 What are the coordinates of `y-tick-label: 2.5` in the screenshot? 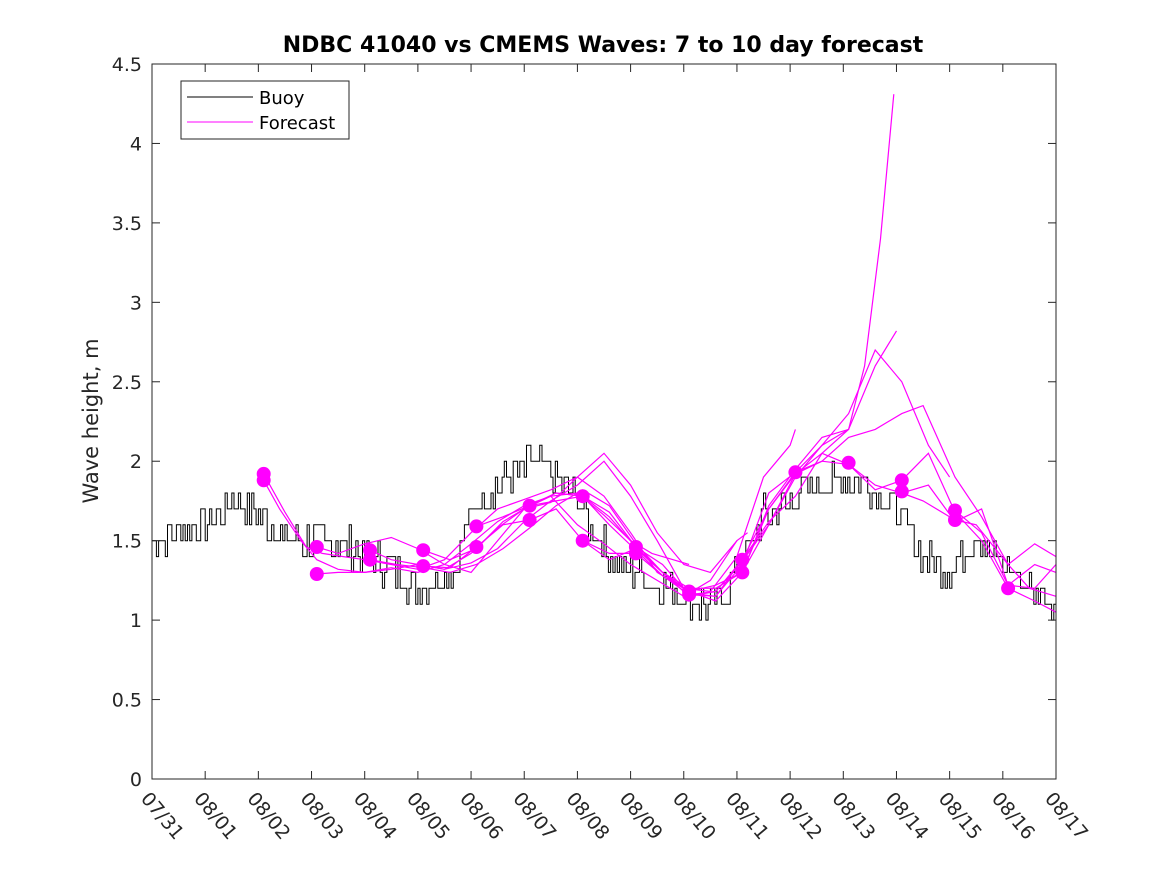 It's located at (127, 383).